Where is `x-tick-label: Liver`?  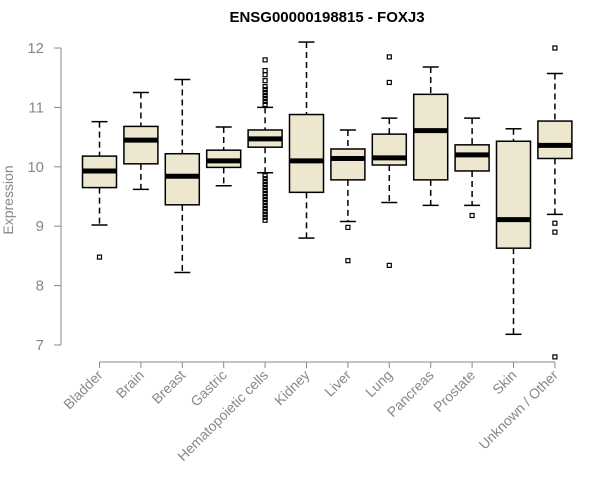
x-tick-label: Liver is located at coordinates (337, 383).